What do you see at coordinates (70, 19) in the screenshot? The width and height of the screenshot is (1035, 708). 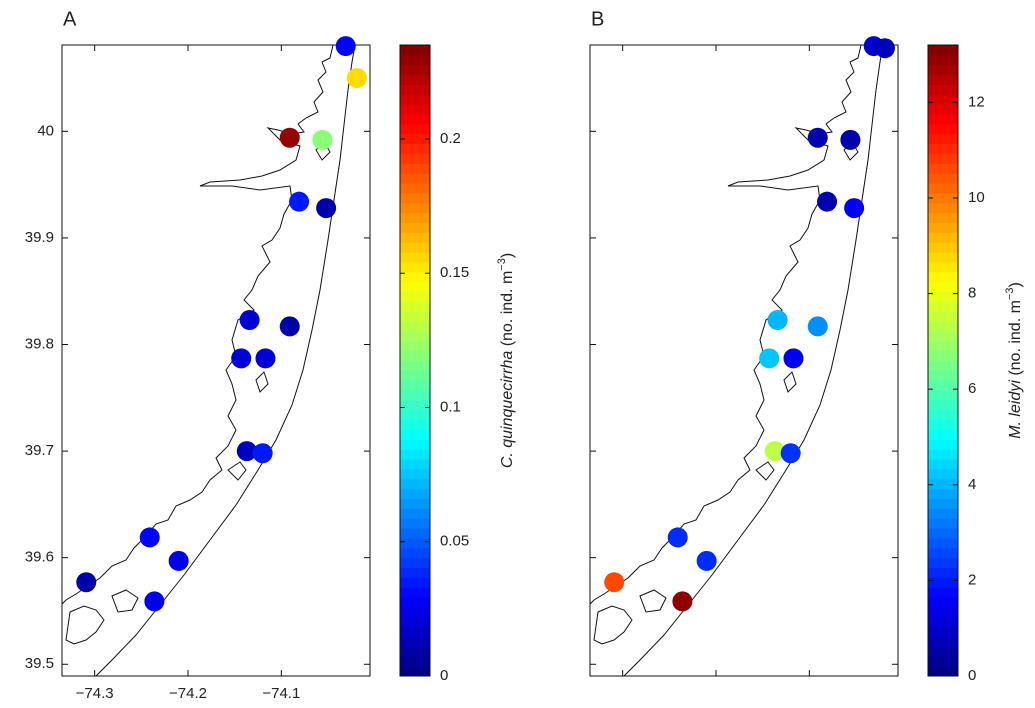 I see `panel-label: A` at bounding box center [70, 19].